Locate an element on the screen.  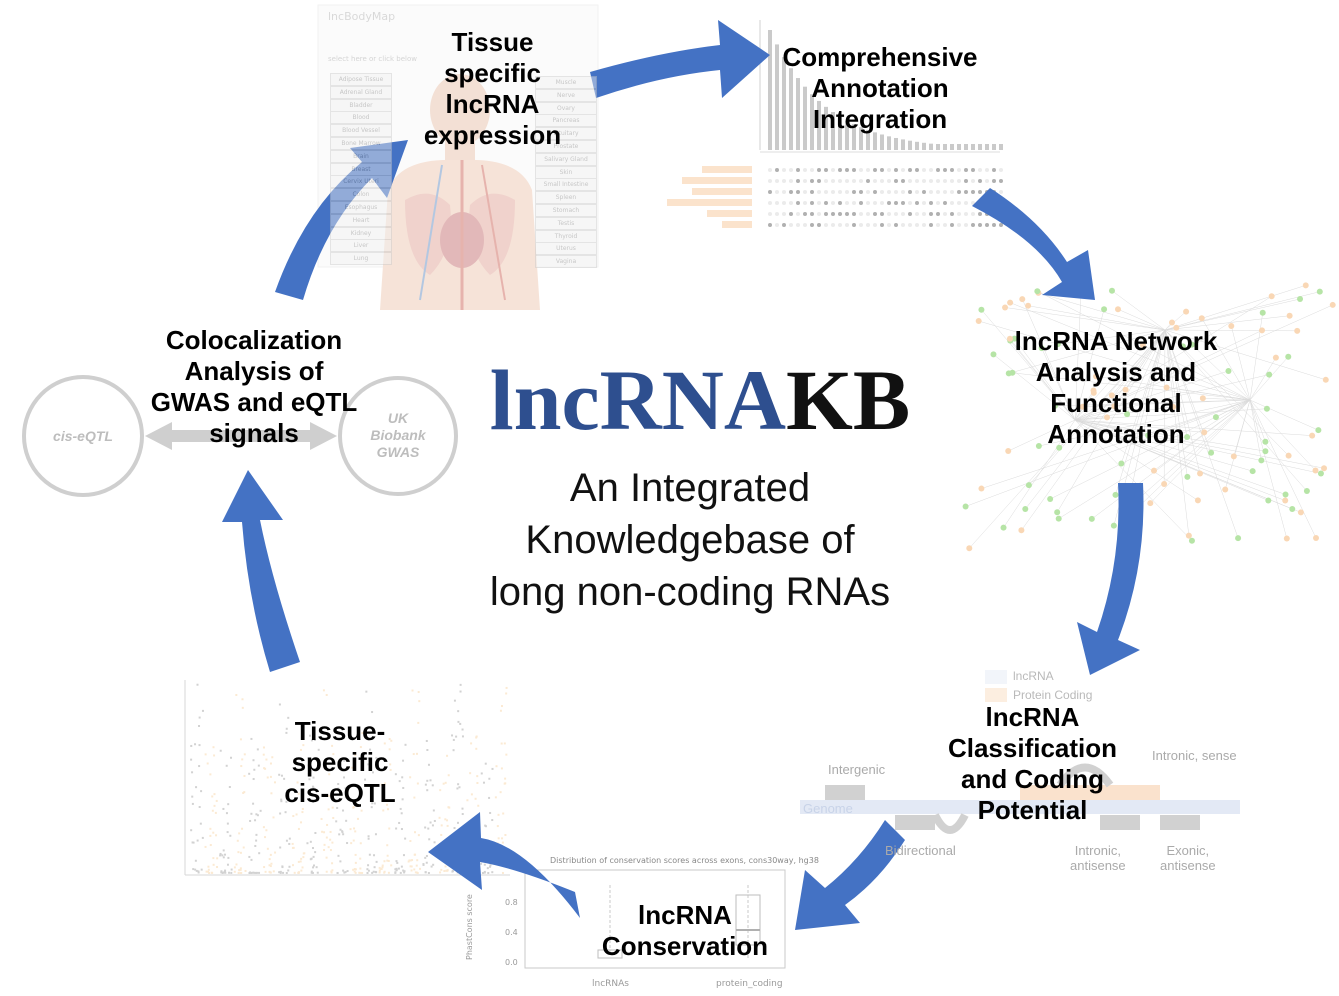
logo-kb-part: KB is located at coordinates (848, 400).